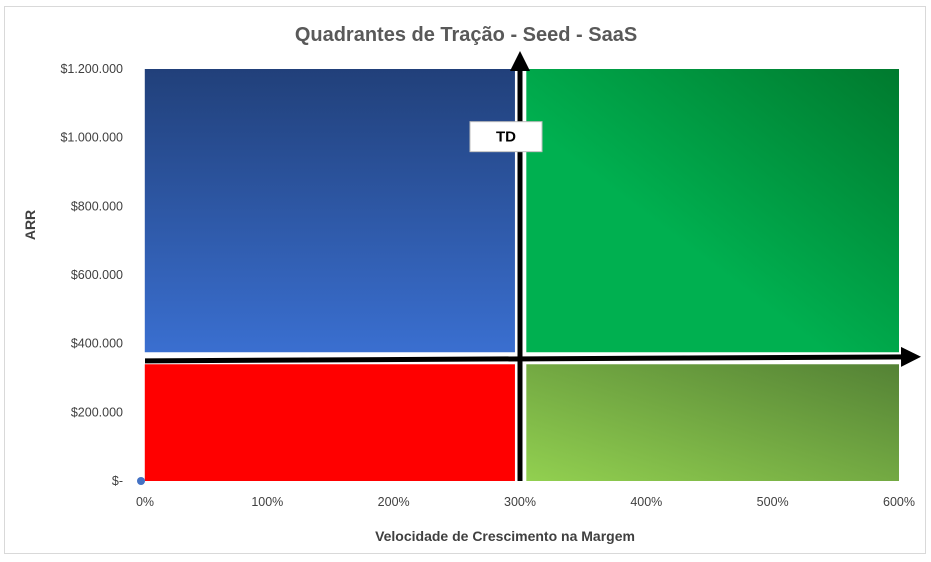 This screenshot has width=931, height=562. I want to click on x-tick-label: 100%, so click(267, 502).